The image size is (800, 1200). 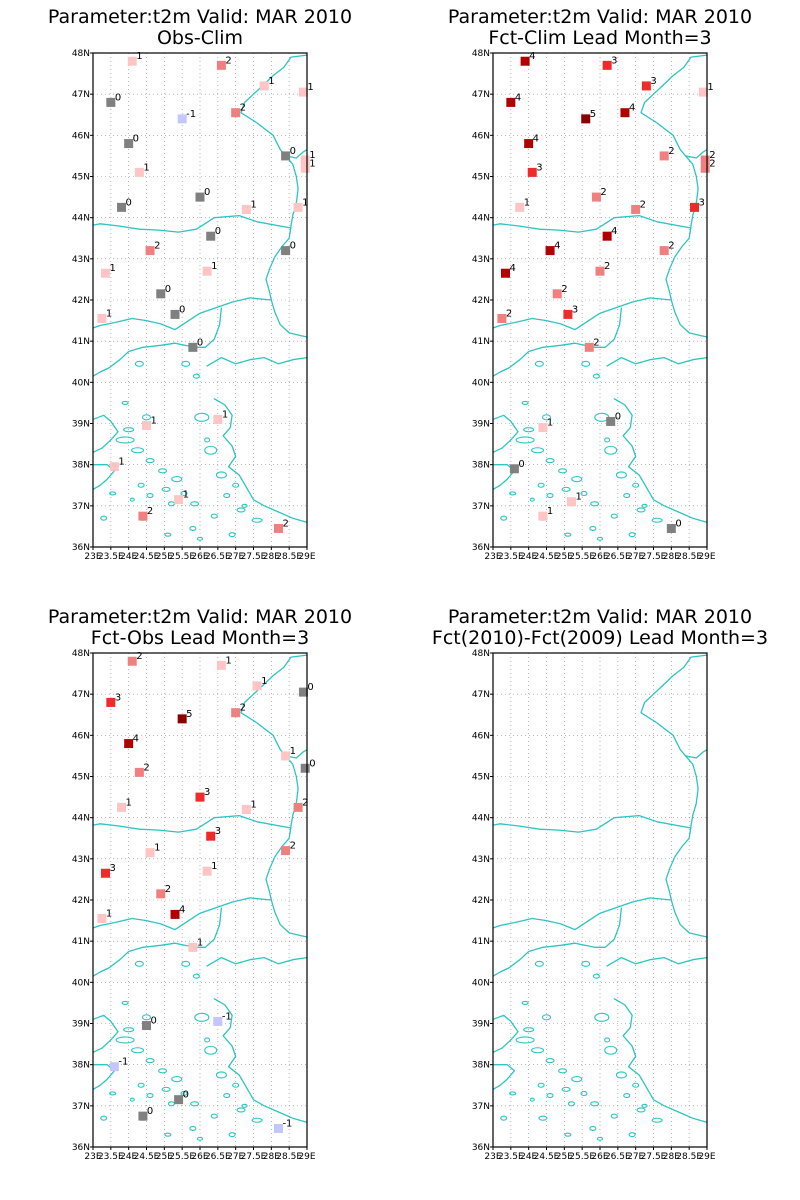 I want to click on lat-tick-label: 39N, so click(x=481, y=425).